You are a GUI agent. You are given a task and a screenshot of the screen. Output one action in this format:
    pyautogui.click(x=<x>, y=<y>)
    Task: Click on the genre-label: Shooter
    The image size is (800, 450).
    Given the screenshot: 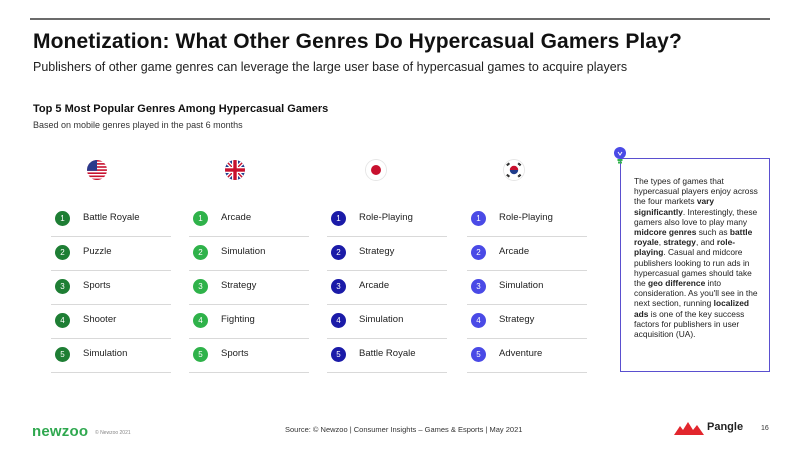 What is the action you would take?
    pyautogui.click(x=100, y=319)
    